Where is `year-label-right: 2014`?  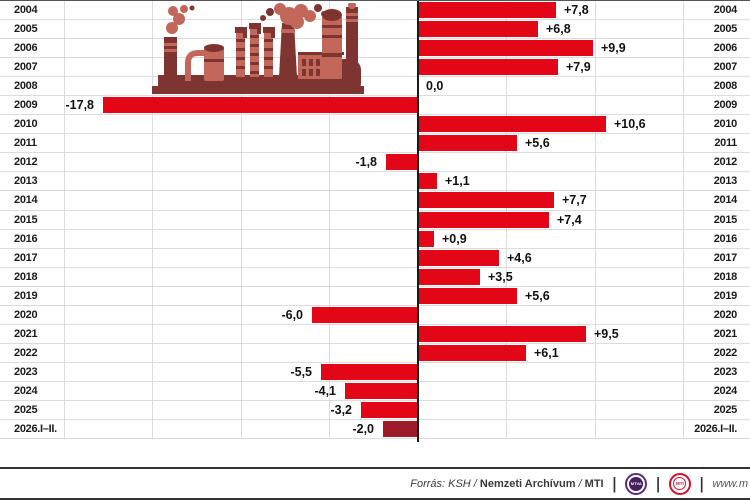
year-label-right: 2014 is located at coordinates (725, 200).